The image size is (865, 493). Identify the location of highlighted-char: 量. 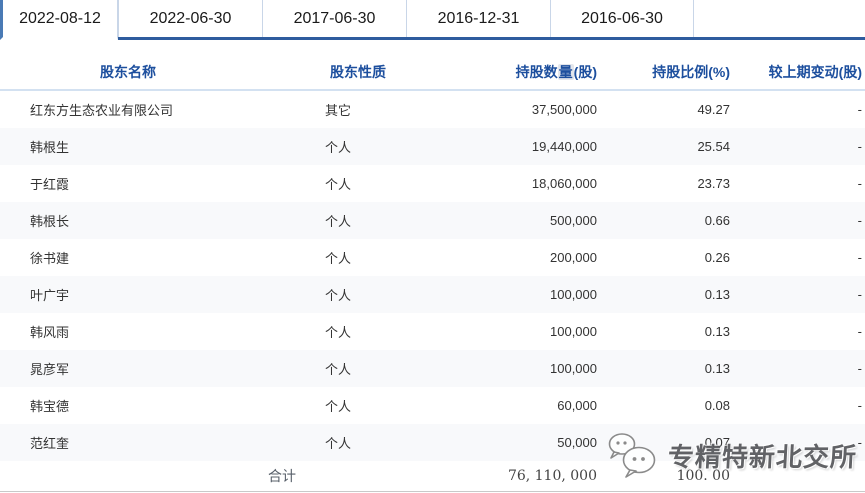
(565, 72).